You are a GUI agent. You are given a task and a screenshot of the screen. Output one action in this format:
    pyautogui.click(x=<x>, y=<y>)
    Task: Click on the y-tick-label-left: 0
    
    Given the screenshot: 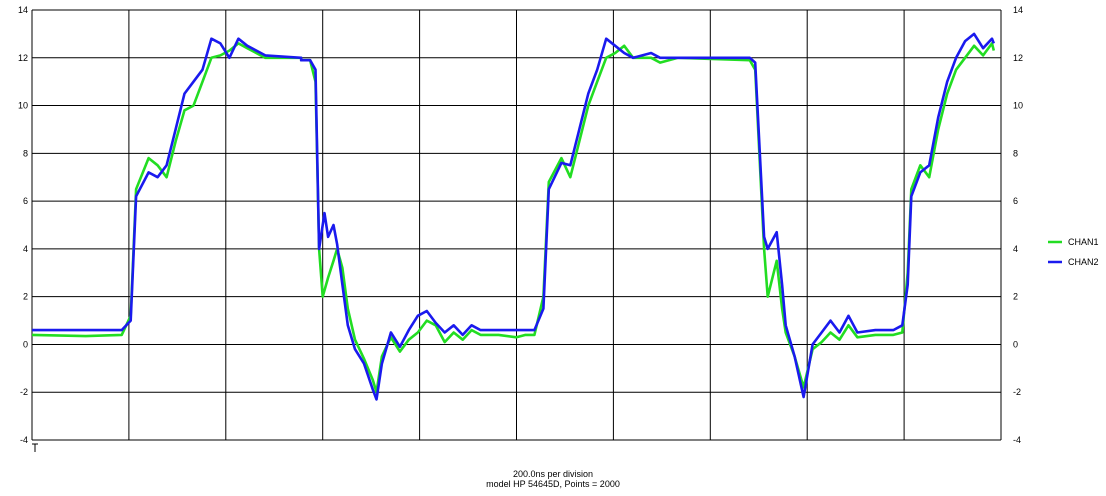 What is the action you would take?
    pyautogui.click(x=25, y=344)
    